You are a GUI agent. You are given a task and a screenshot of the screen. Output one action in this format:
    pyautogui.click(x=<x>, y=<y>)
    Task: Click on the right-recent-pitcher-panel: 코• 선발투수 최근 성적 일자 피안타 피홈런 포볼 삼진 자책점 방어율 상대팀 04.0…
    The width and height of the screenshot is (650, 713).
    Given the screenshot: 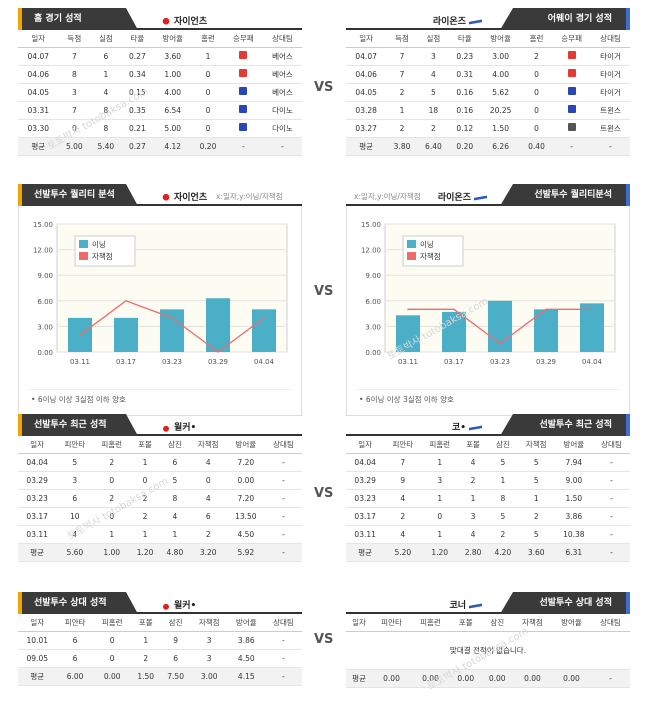 What is the action you would take?
    pyautogui.click(x=488, y=488)
    